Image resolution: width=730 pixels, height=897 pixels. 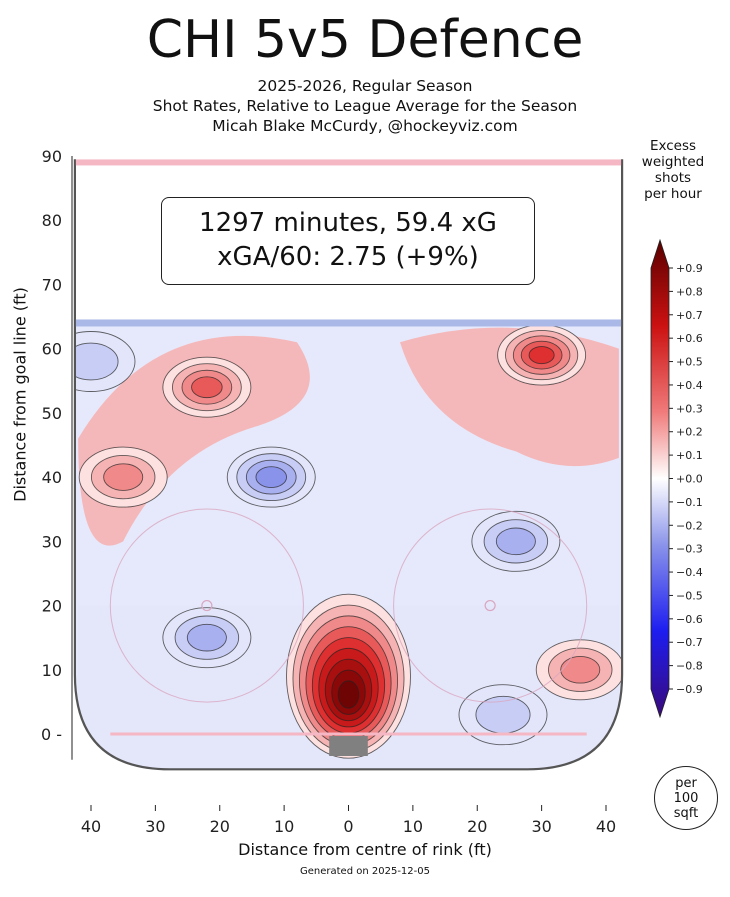 I want to click on y-tick-label: 60, so click(x=52, y=349).